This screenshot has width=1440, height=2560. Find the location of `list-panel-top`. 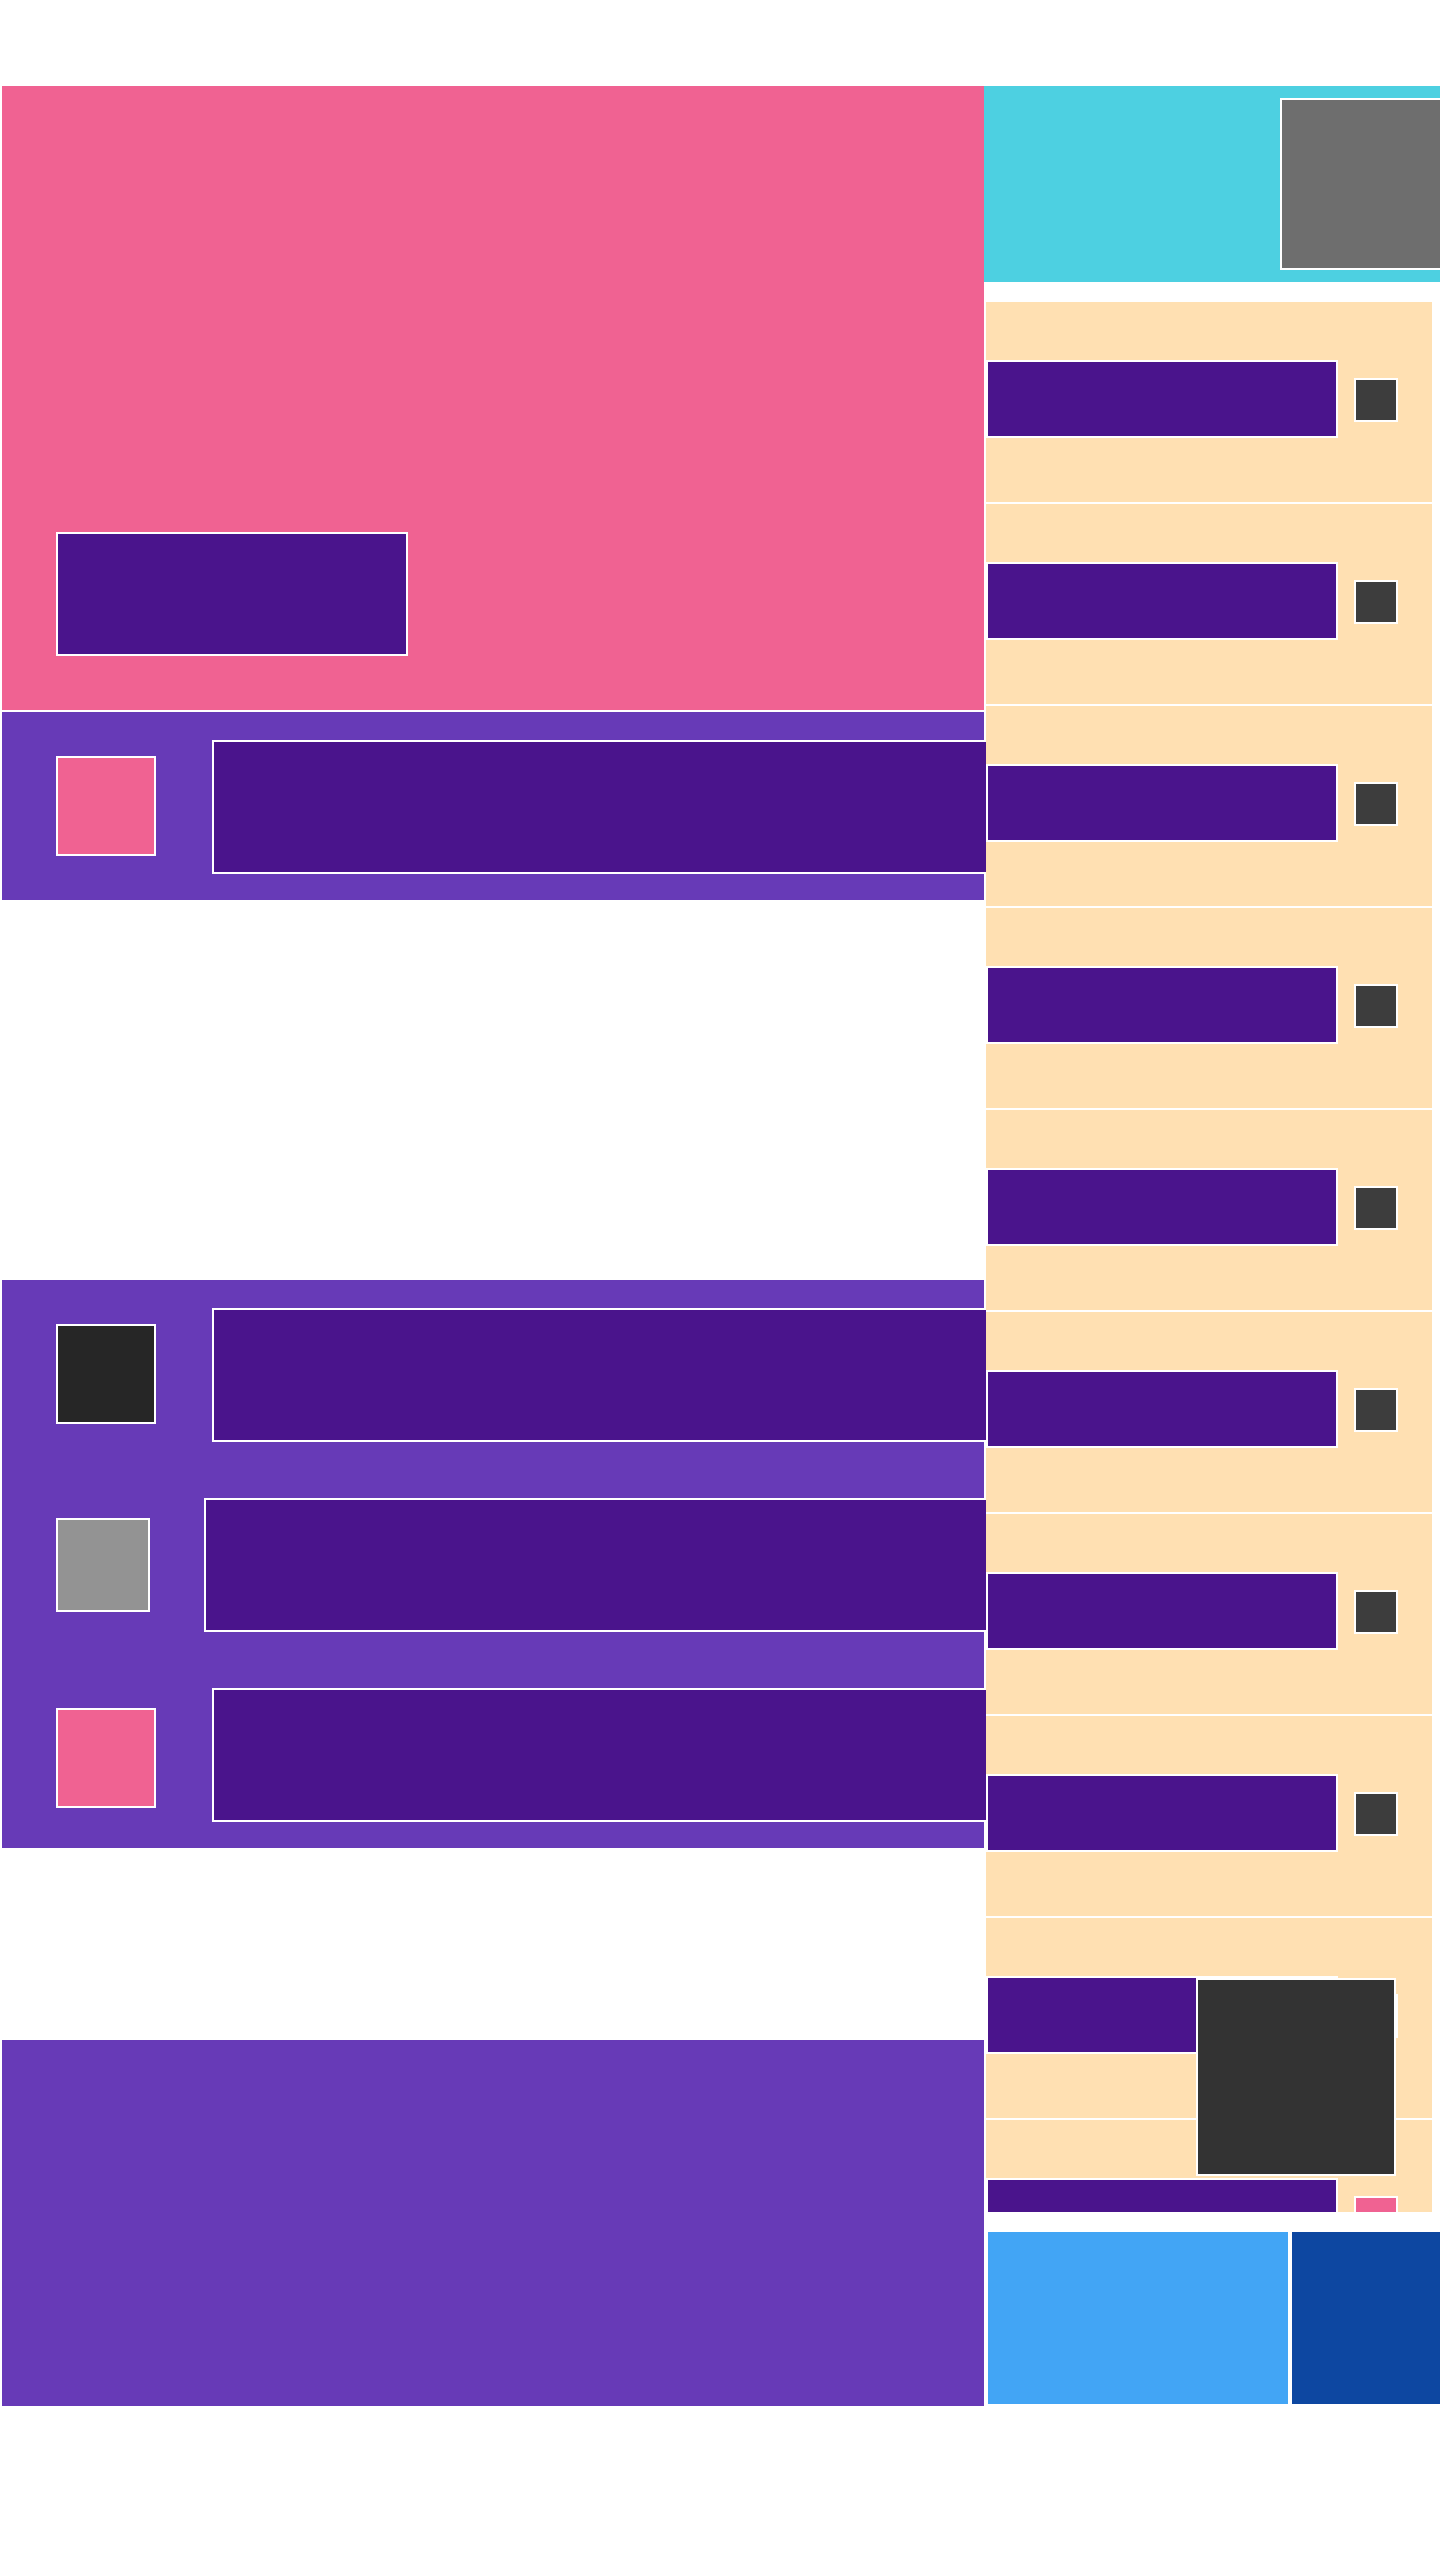

list-panel-top is located at coordinates (495, 806).